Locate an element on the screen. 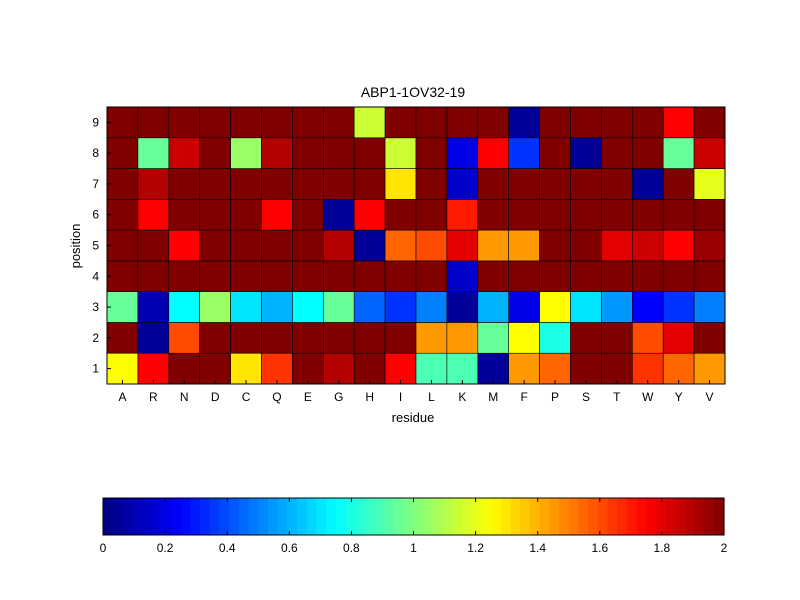 Image resolution: width=800 pixels, height=600 pixels. x-tick-label: A is located at coordinates (122, 397).